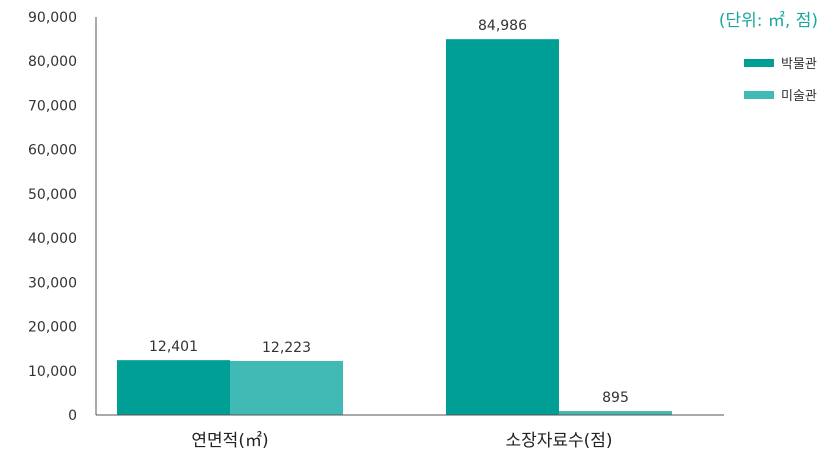 Image resolution: width=833 pixels, height=458 pixels. Describe the element at coordinates (799, 64) in the screenshot. I see `legend-label: 박물관` at that location.